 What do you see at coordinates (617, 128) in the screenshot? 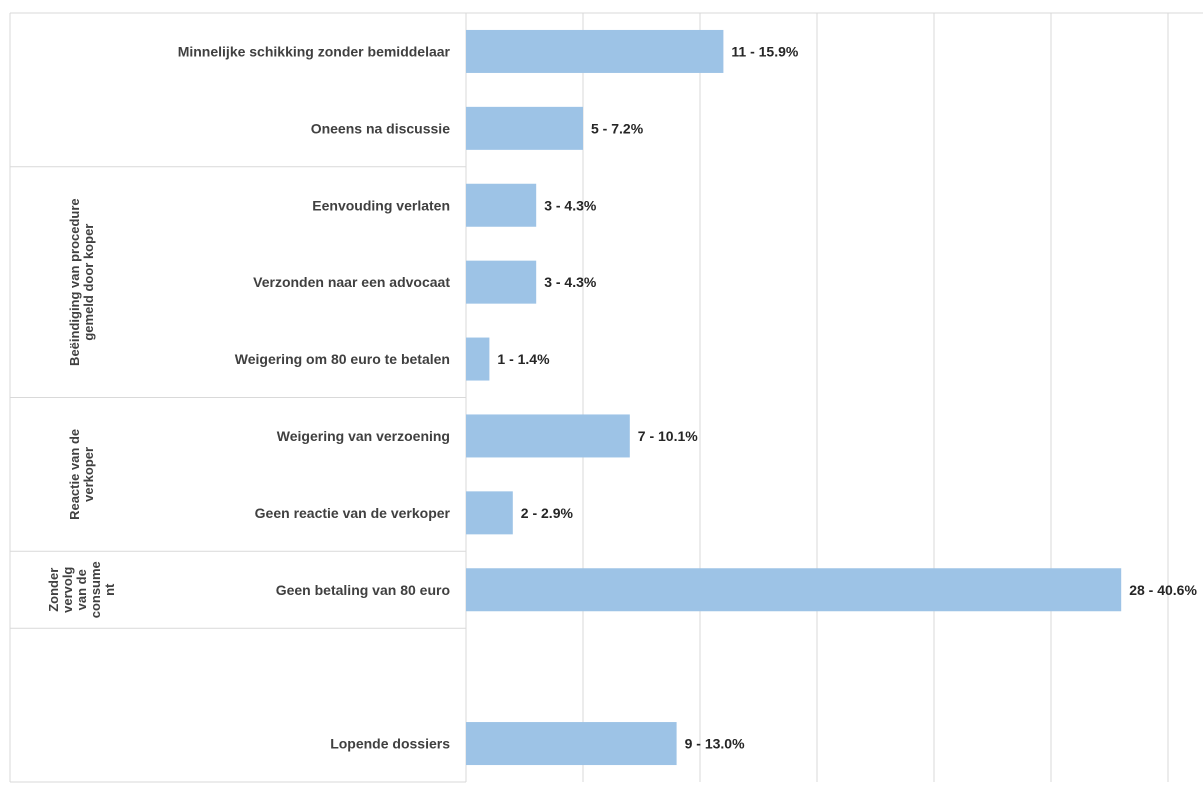
I see `data-label: 5 - 7.2%` at bounding box center [617, 128].